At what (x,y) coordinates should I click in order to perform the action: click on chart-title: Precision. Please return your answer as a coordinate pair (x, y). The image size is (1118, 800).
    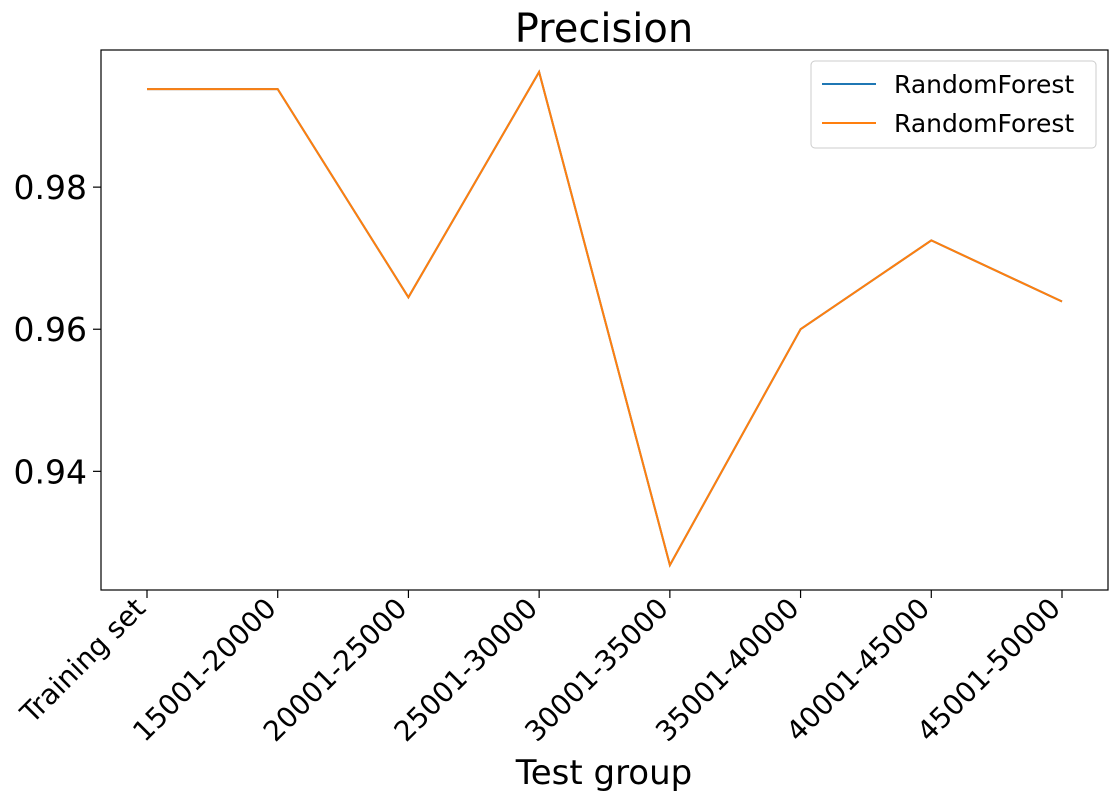
    Looking at the image, I should click on (604, 29).